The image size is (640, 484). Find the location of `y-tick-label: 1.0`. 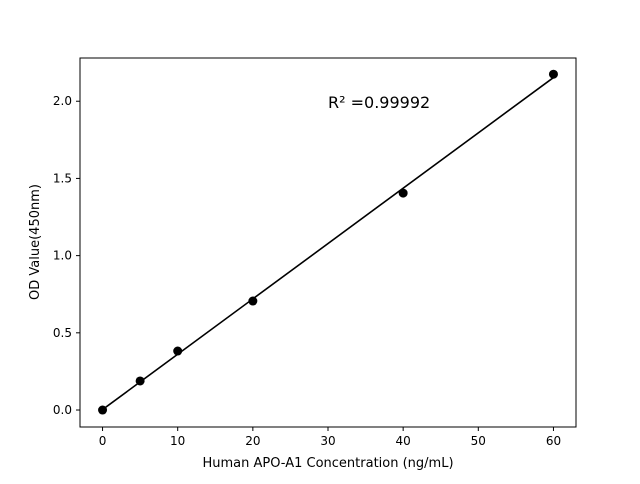

y-tick-label: 1.0 is located at coordinates (62, 256).